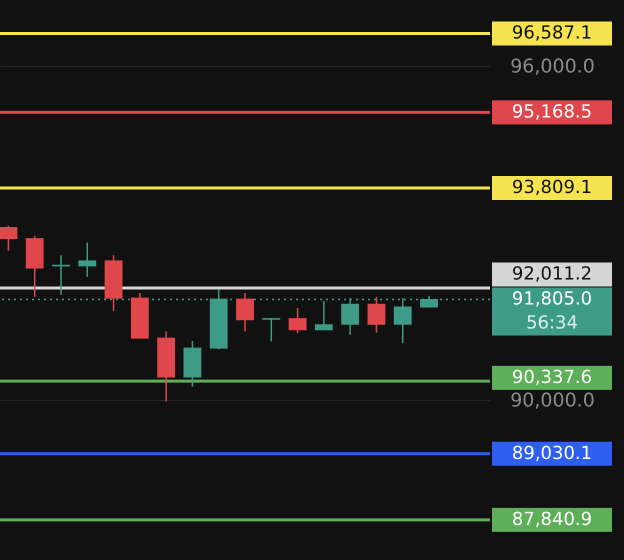 The width and height of the screenshot is (624, 560). I want to click on ref-line-label: 89,030.1, so click(552, 453).